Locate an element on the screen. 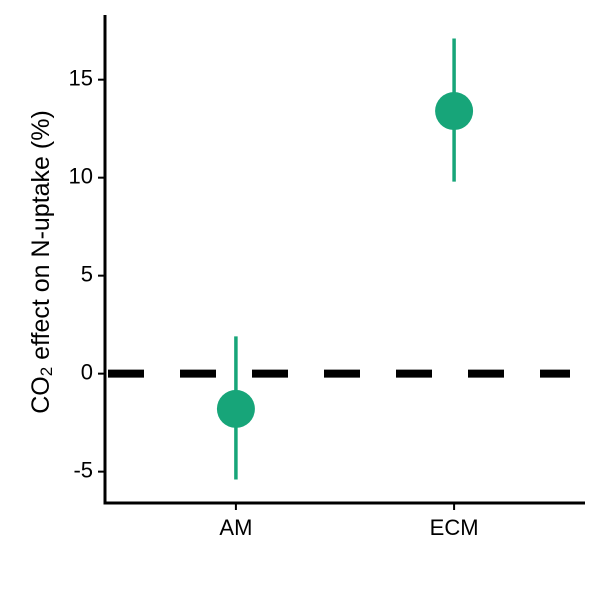 Image resolution: width=600 pixels, height=600 pixels. y-tick-label: 0 is located at coordinates (87, 371).